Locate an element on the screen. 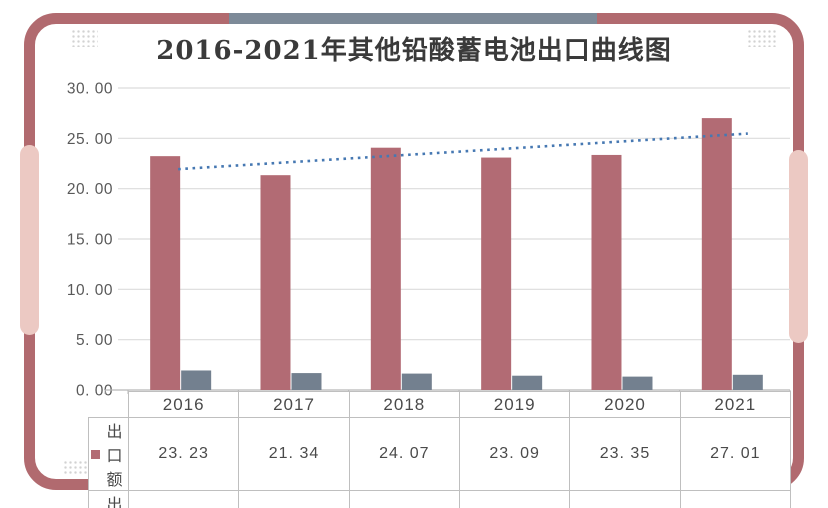  y-axis-label: 0. 00 is located at coordinates (94, 391).